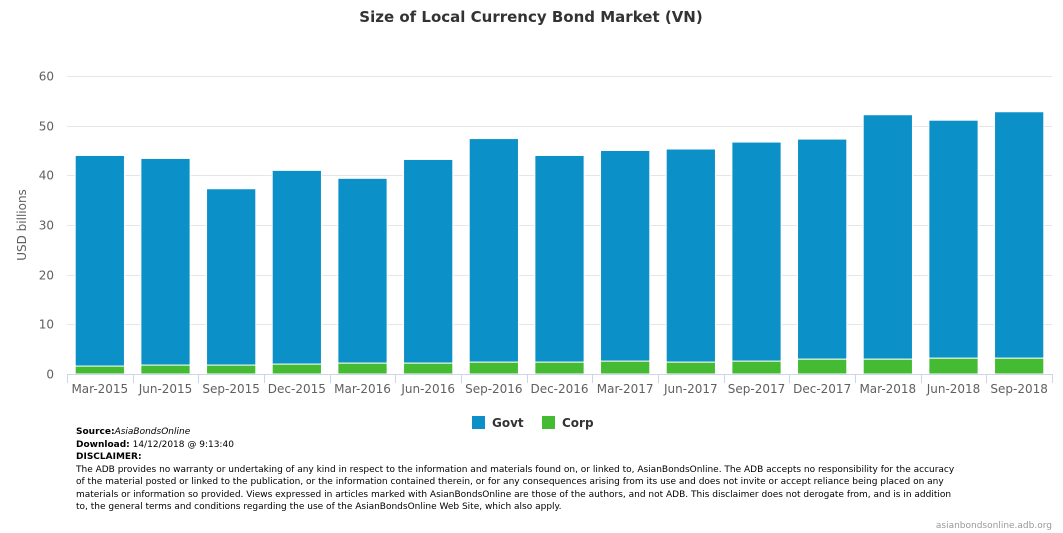 The image size is (1063, 533). What do you see at coordinates (994, 526) in the screenshot?
I see `credit-text: asianbondsonline.adb.org` at bounding box center [994, 526].